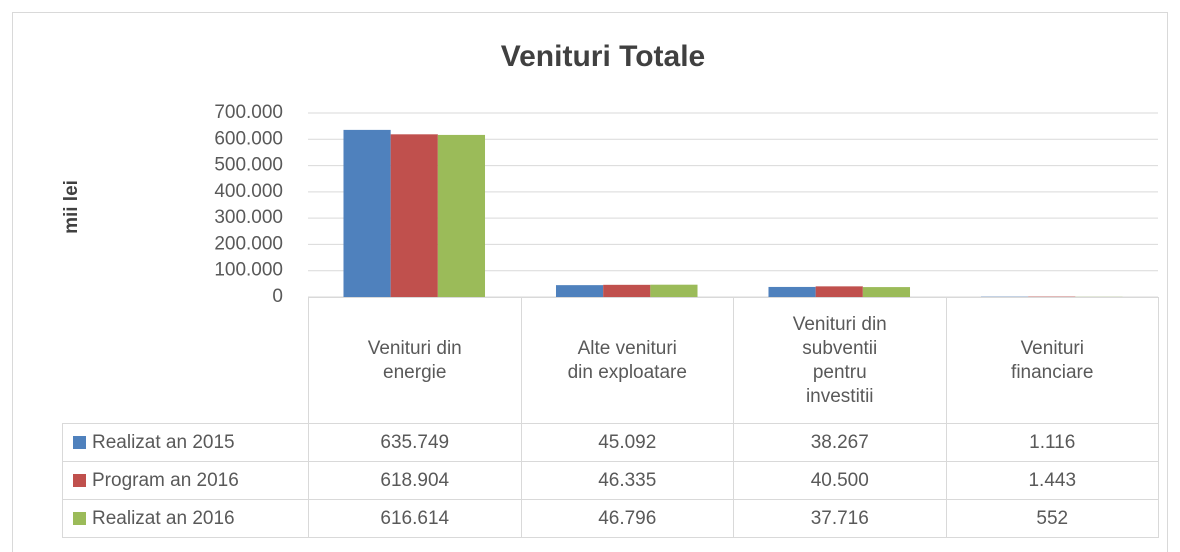 The width and height of the screenshot is (1180, 552). What do you see at coordinates (71, 207) in the screenshot?
I see `y-axis-label: mii lei` at bounding box center [71, 207].